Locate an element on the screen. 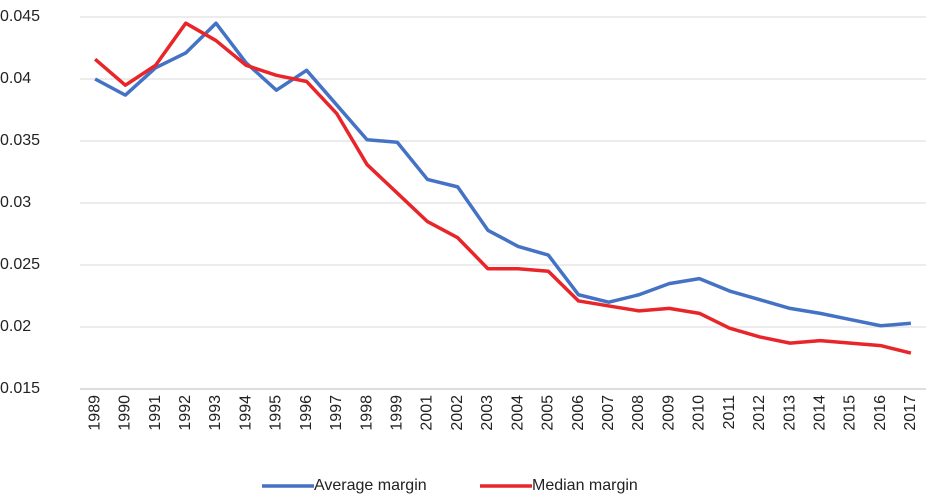  legend-label: Average margin is located at coordinates (370, 485).